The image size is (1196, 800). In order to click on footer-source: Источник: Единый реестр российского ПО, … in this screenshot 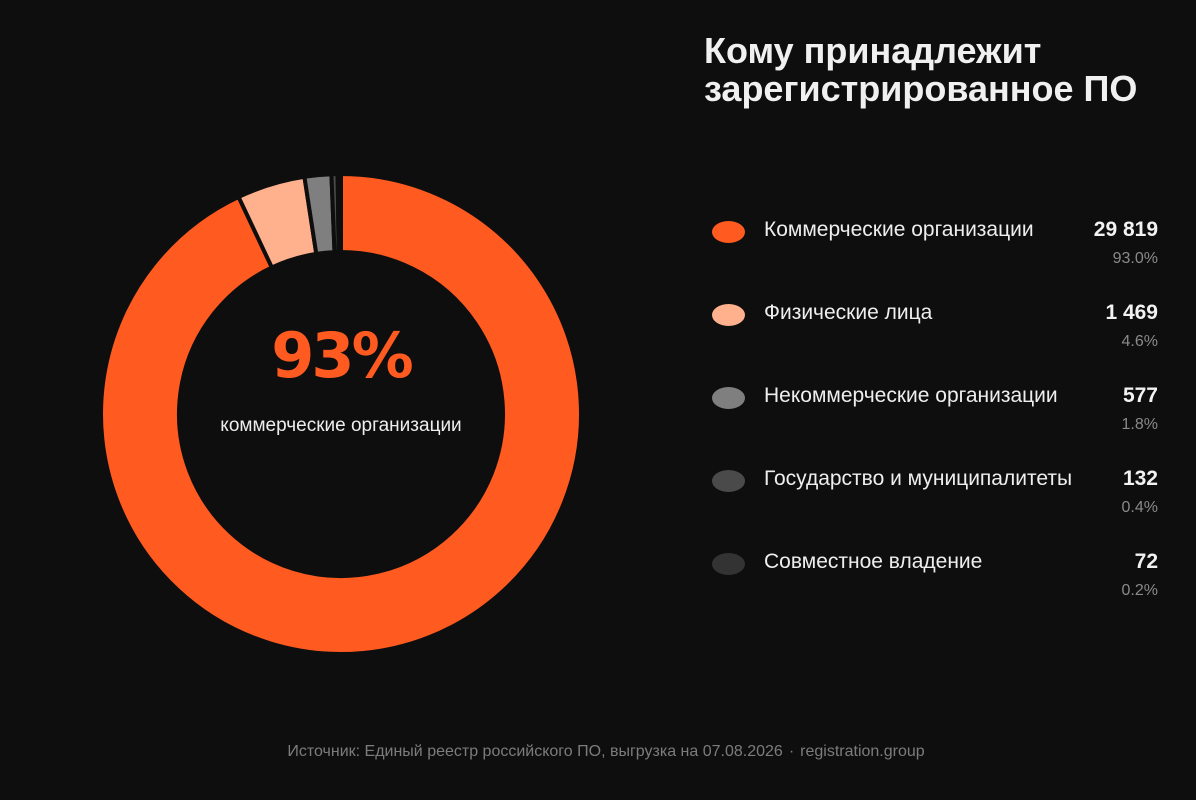, I will do `click(535, 751)`.